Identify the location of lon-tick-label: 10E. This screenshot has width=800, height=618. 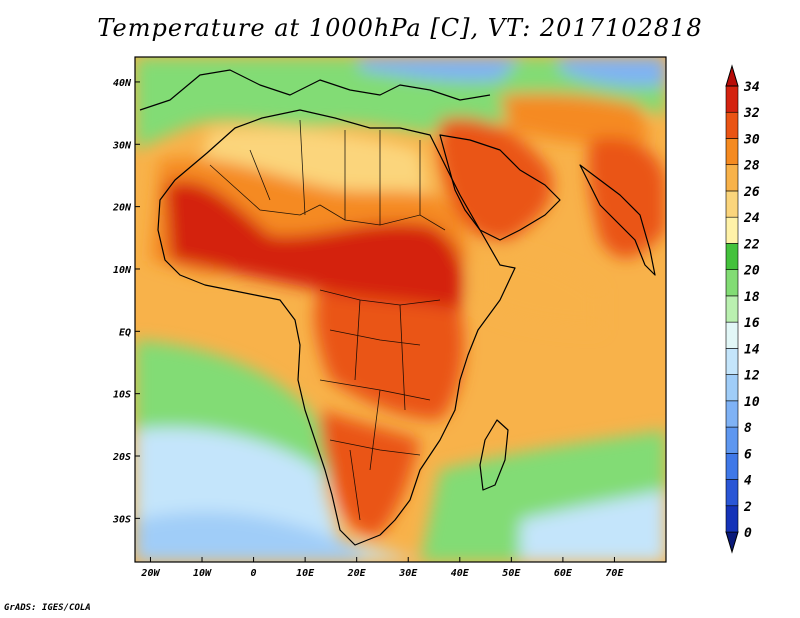
(305, 573).